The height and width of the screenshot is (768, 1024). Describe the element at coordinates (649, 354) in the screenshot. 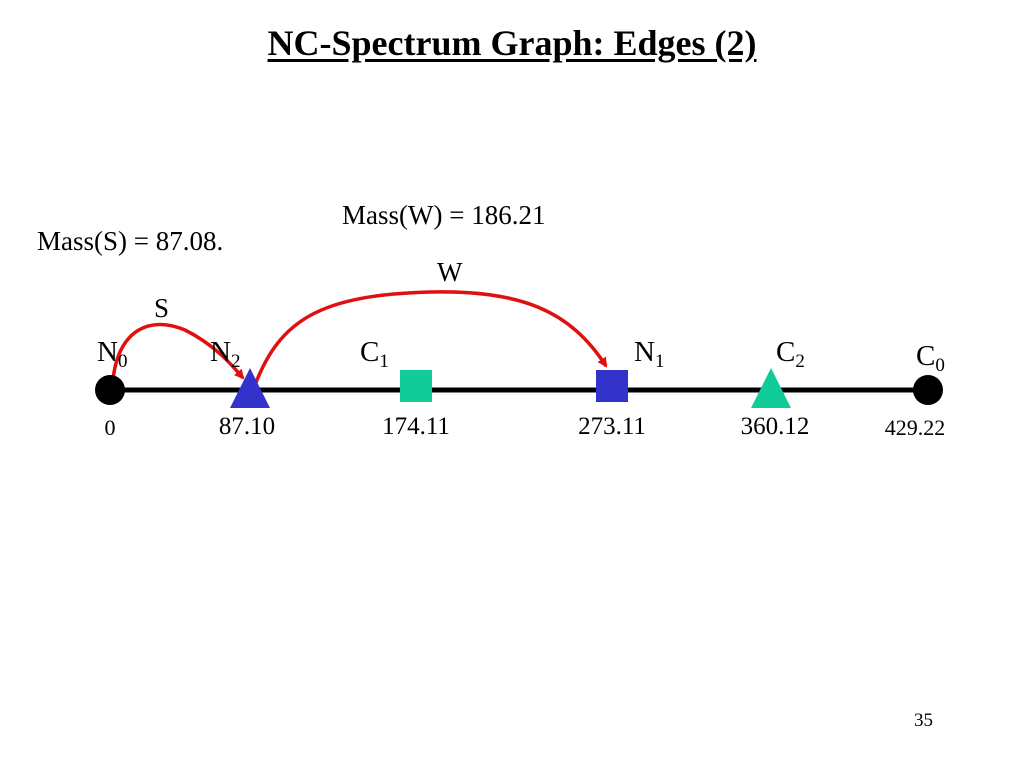

I see `node-n1-label: N1` at that location.